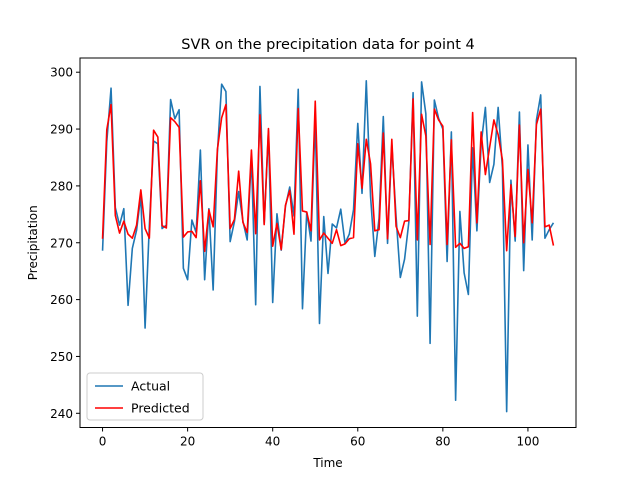  I want to click on y-tick-label: 300, so click(61, 73).